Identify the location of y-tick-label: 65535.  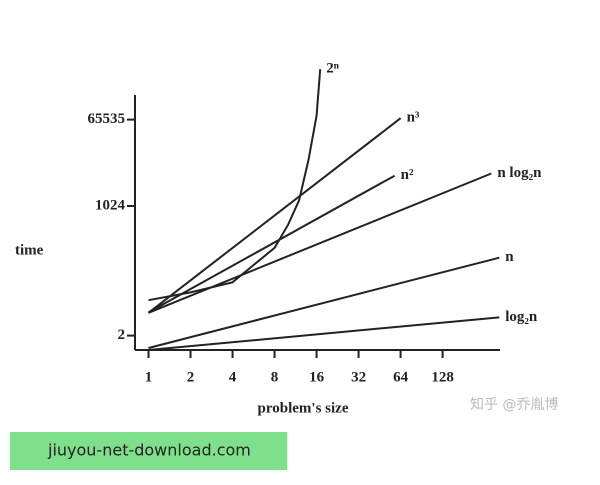
(107, 119).